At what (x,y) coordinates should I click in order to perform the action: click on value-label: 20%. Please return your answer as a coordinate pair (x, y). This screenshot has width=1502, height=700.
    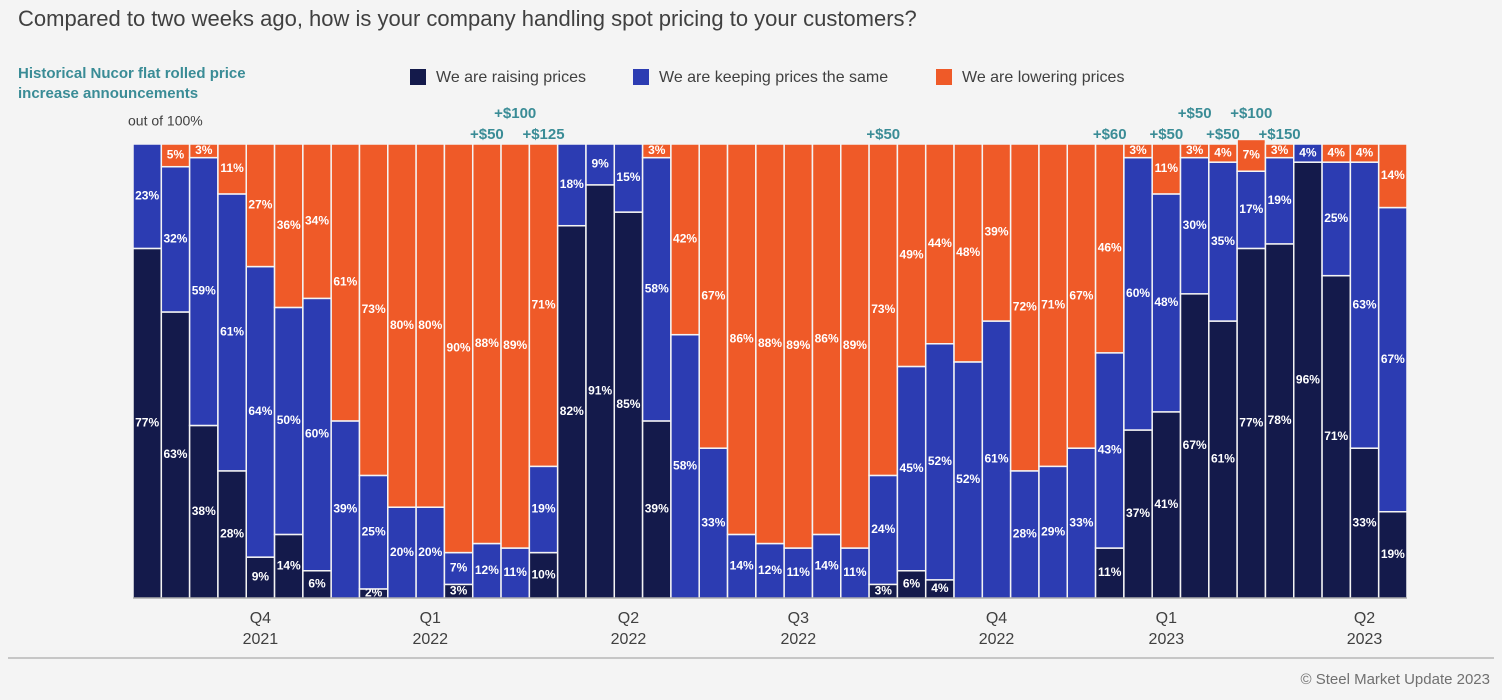
    Looking at the image, I should click on (430, 552).